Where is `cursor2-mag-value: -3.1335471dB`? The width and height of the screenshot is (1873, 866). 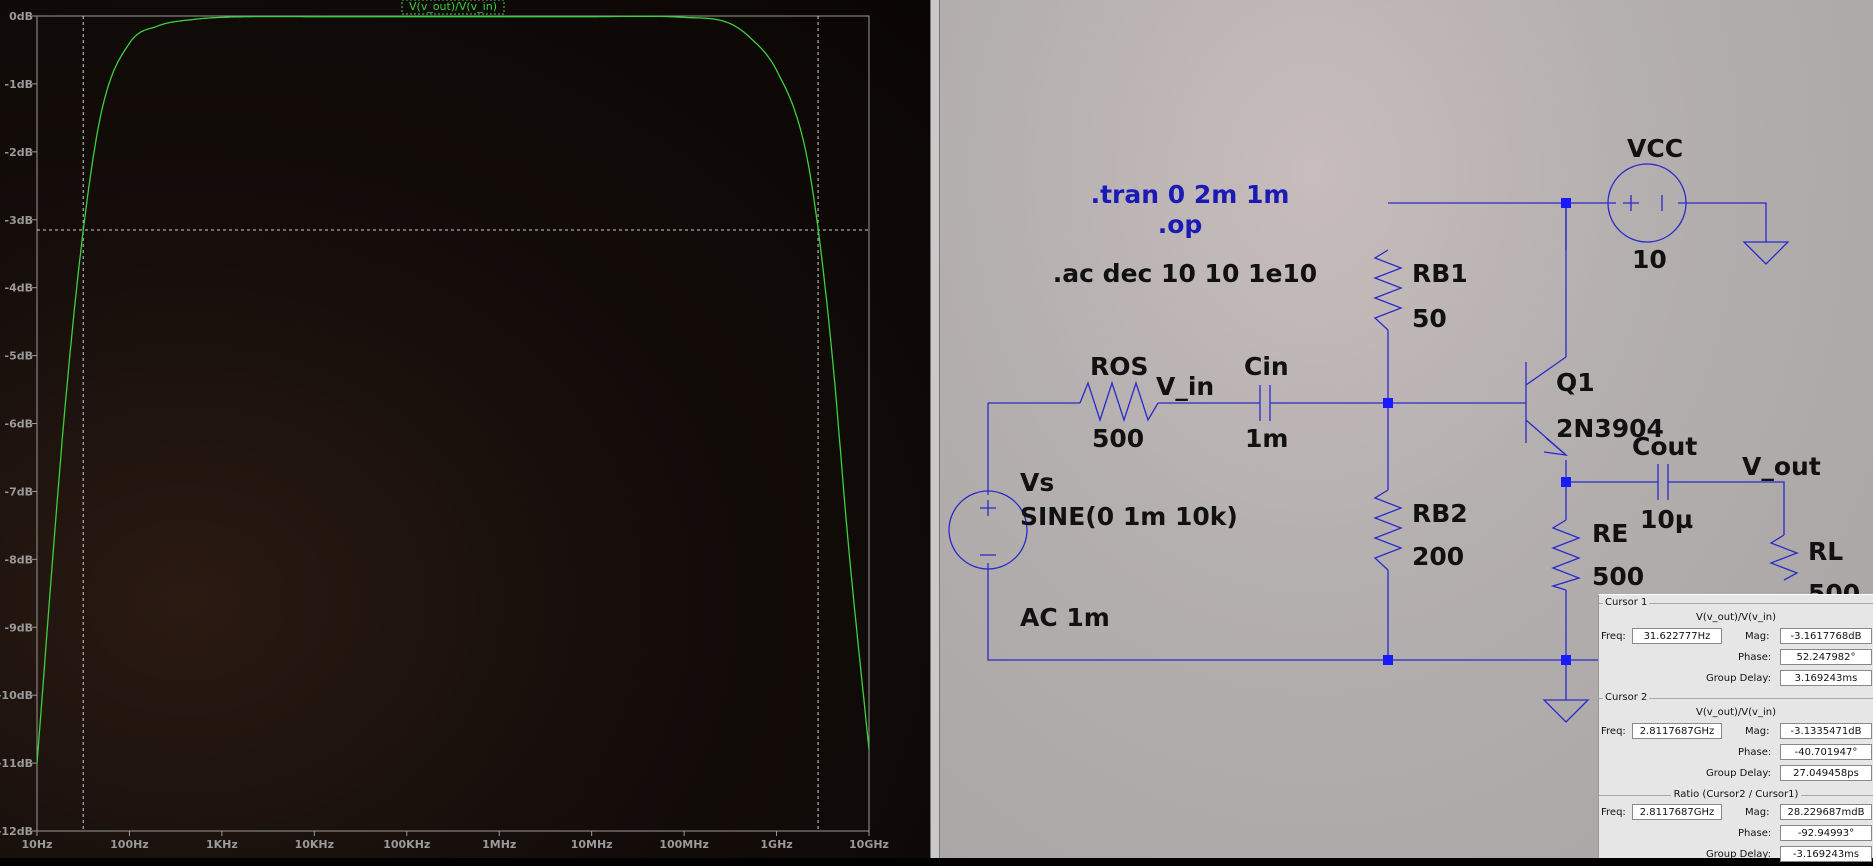 cursor2-mag-value: -3.1335471dB is located at coordinates (1826, 731).